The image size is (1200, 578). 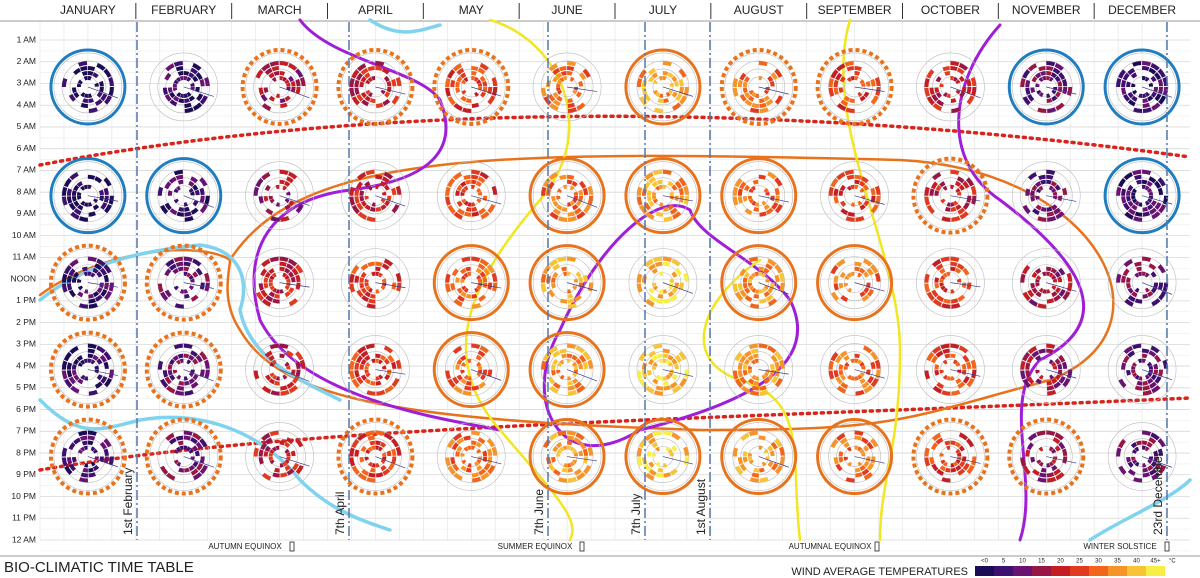 I want to click on wind-vector, so click(x=390, y=90).